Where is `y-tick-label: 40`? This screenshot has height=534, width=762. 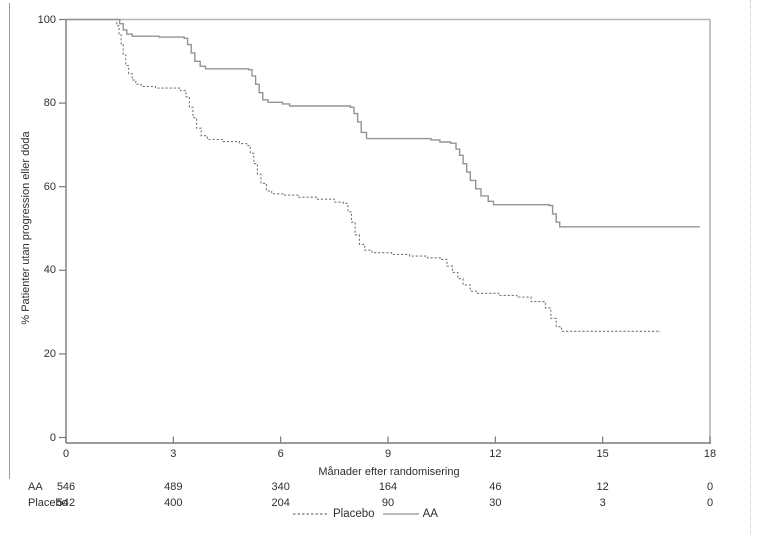 y-tick-label: 40 is located at coordinates (49, 270).